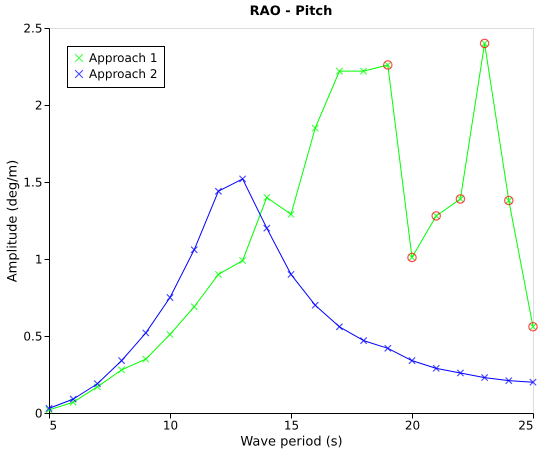 Image resolution: width=545 pixels, height=453 pixels. Describe the element at coordinates (32, 337) in the screenshot. I see `y-tick-label: 0.5` at that location.